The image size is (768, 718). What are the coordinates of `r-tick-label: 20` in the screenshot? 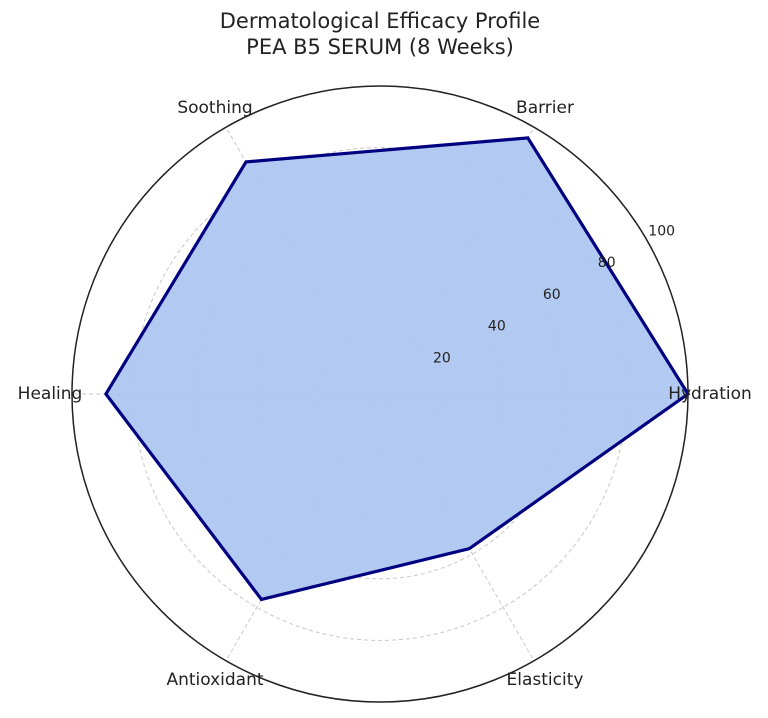 It's located at (442, 358).